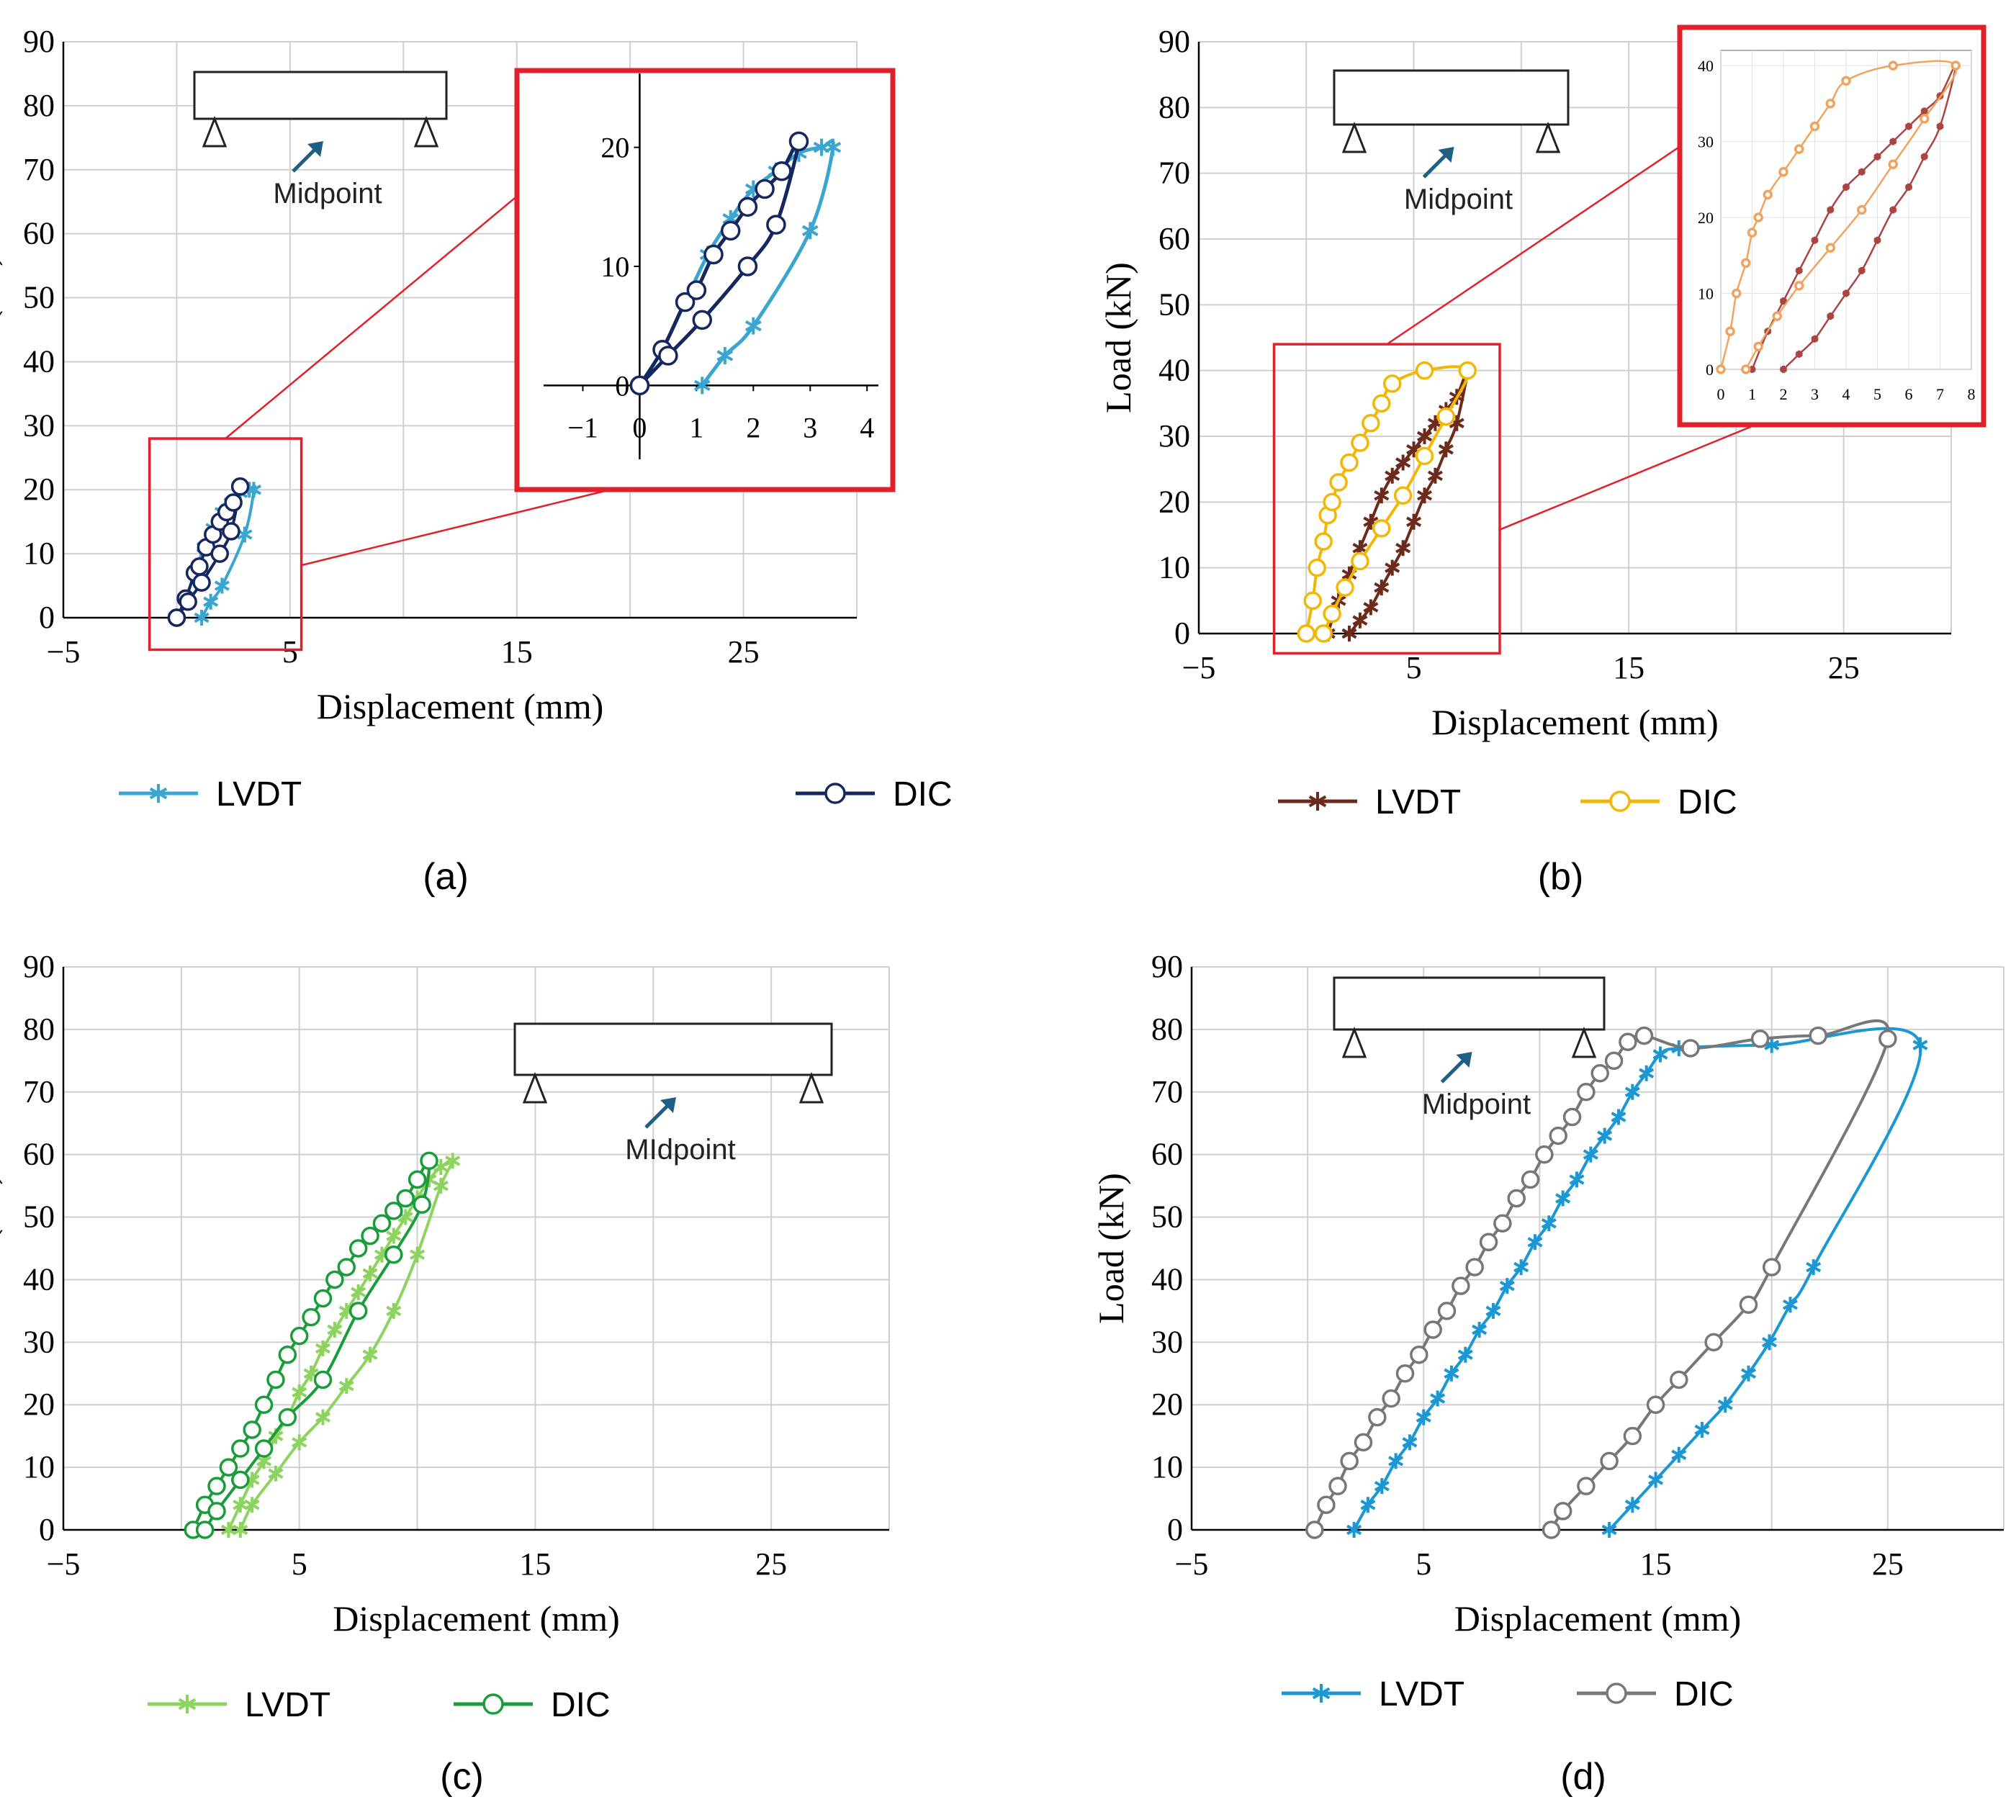 The height and width of the screenshot is (1820, 2016). I want to click on zoom-data-point-lvdt, so click(1862, 172).